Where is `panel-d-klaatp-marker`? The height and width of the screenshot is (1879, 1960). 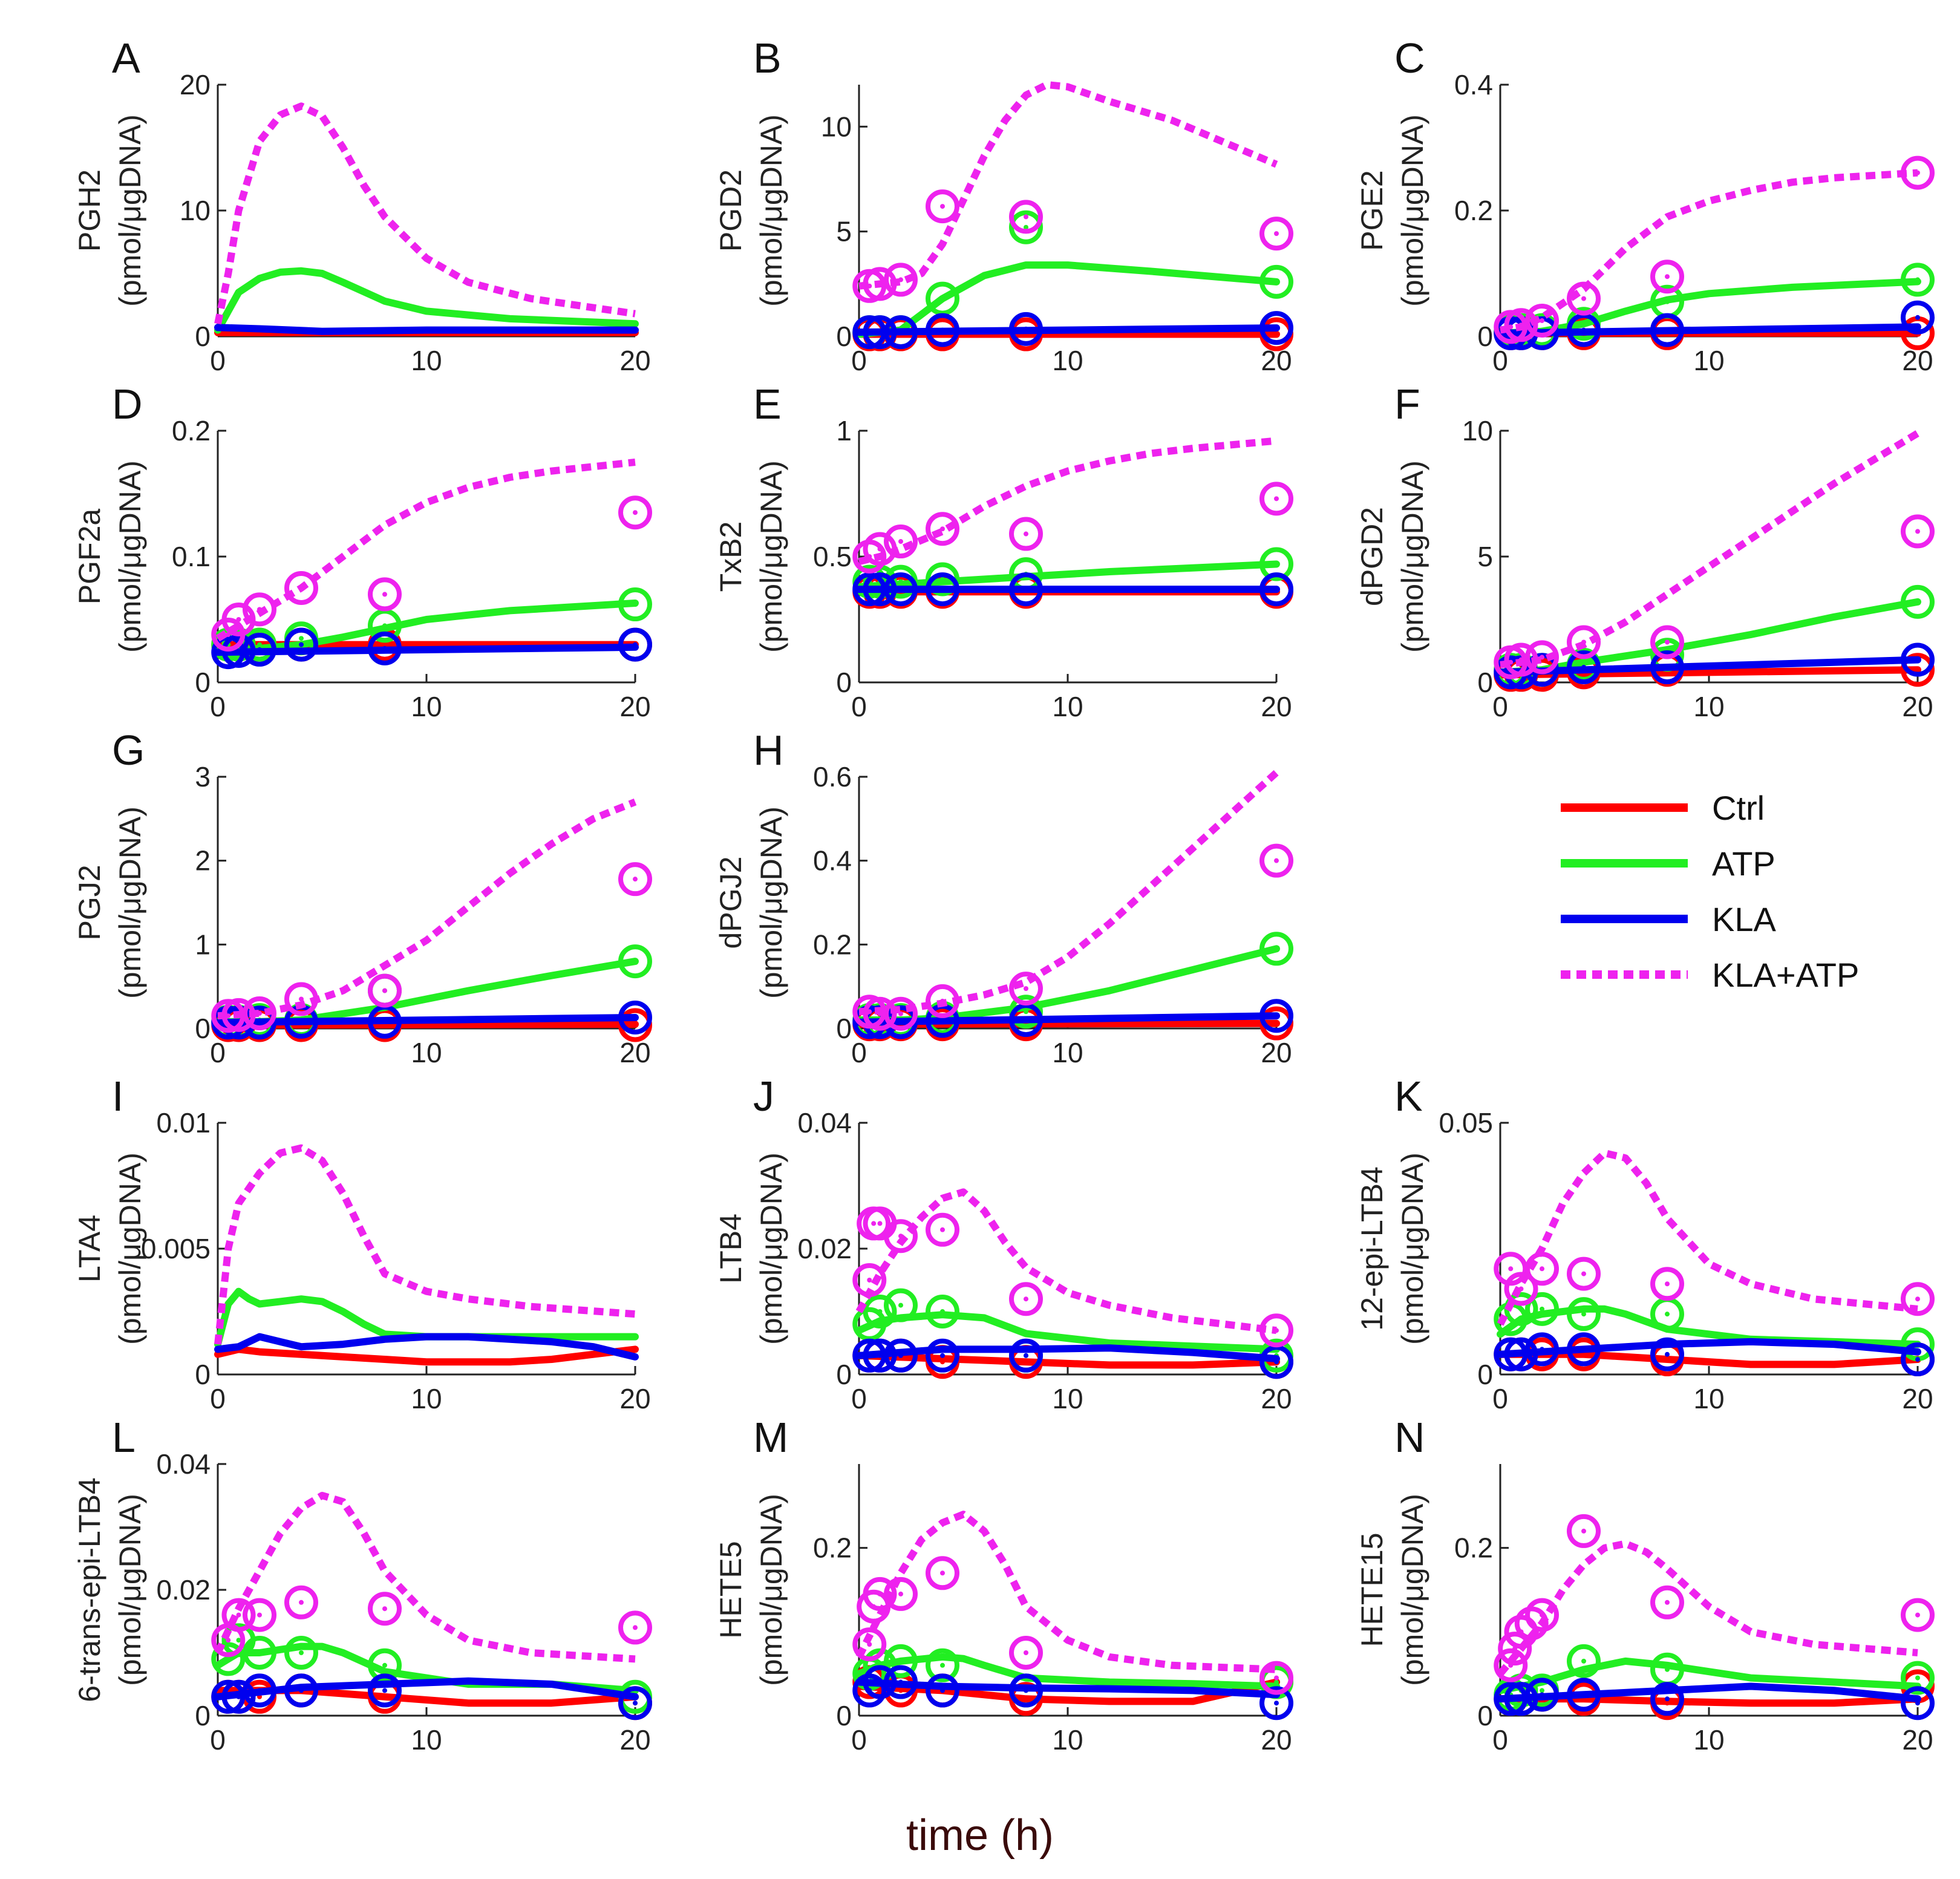
panel-d-klaatp-marker is located at coordinates (635, 513).